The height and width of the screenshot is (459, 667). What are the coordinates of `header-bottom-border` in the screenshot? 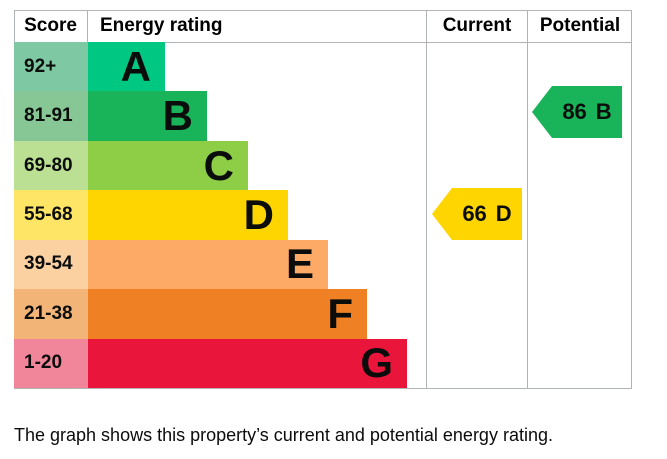 It's located at (323, 42).